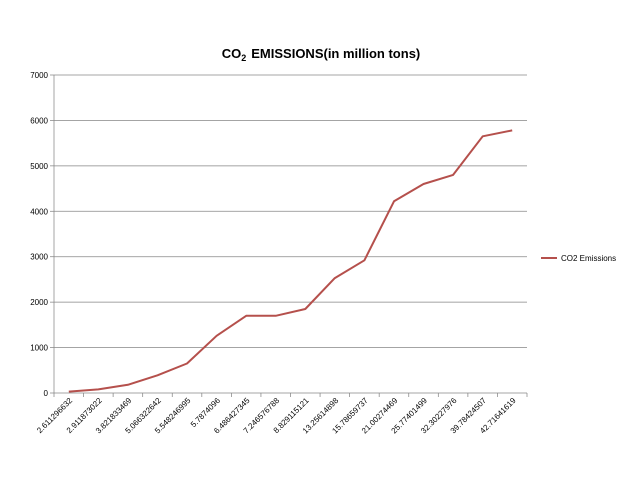  What do you see at coordinates (39, 75) in the screenshot?
I see `y-tick-label: 7000` at bounding box center [39, 75].